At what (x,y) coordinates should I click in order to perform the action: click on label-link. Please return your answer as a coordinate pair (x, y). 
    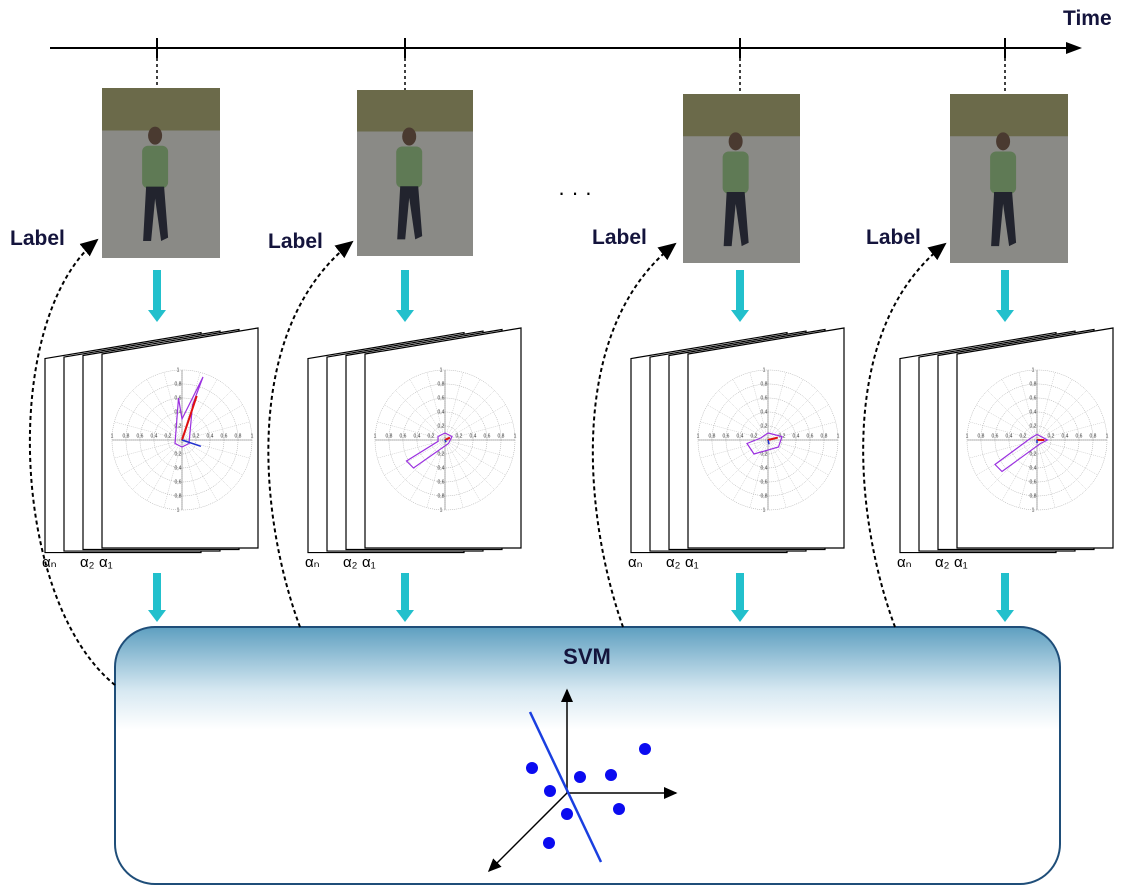
    Looking at the image, I should click on (904, 435).